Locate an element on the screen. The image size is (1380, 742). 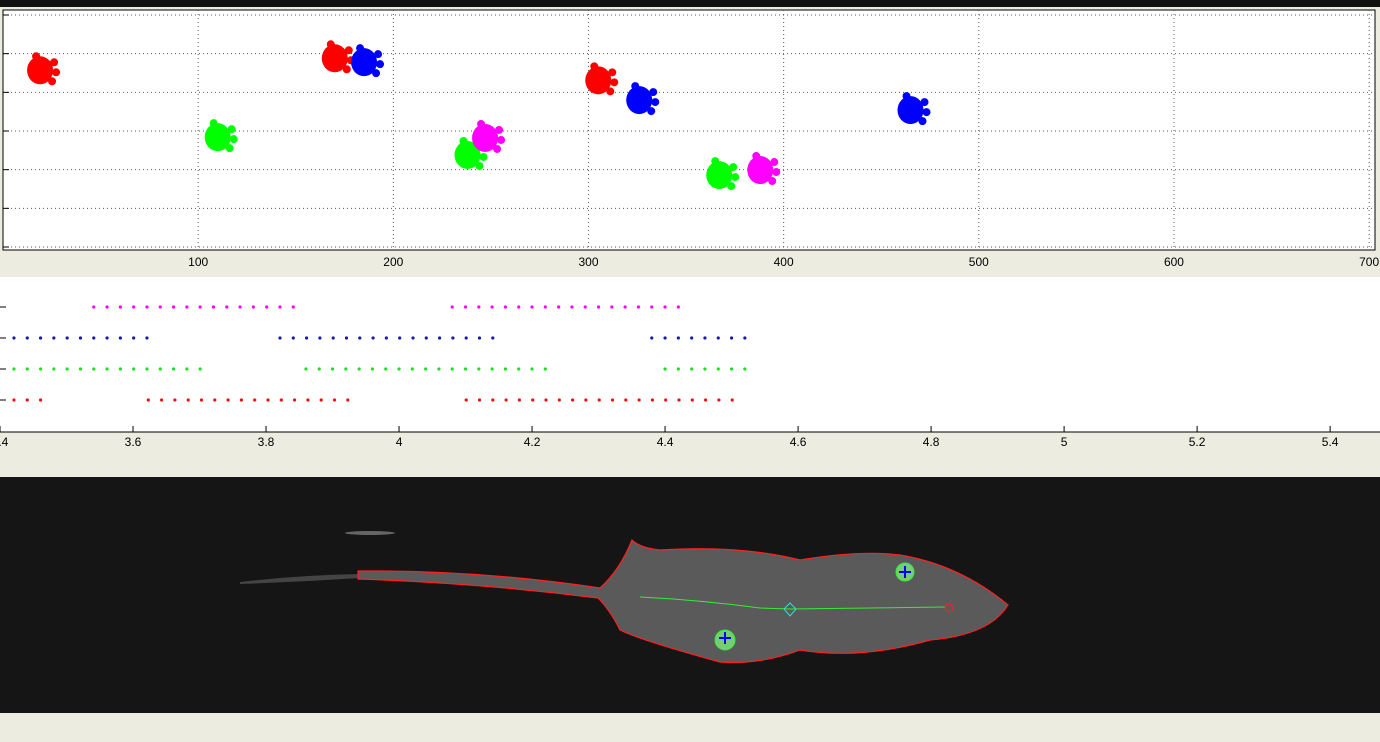
reflection is located at coordinates (370, 533).